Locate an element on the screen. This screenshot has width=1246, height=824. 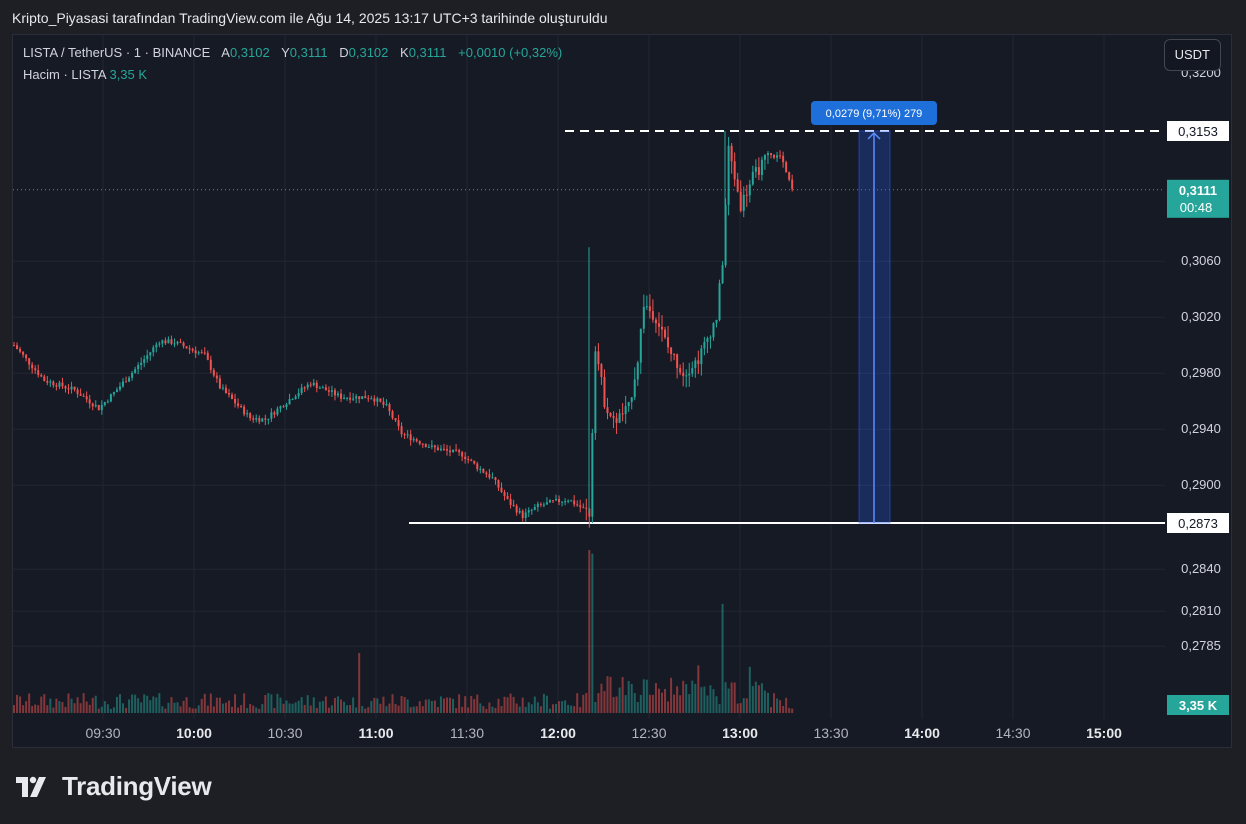
currency-button: USDT is located at coordinates (1192, 55).